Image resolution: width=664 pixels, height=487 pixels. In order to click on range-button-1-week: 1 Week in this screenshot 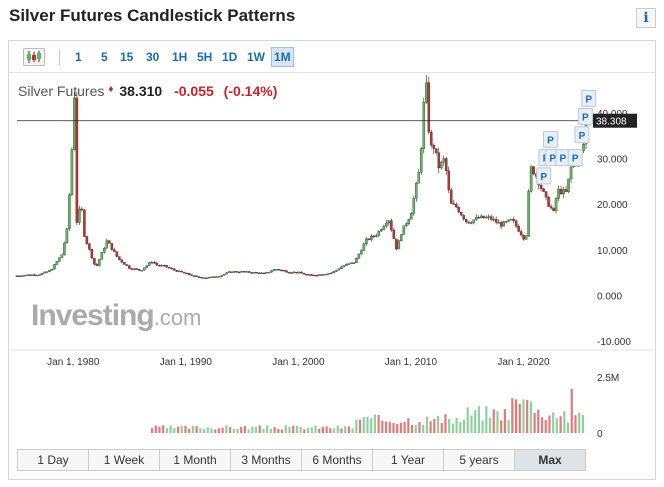, I will do `click(124, 460)`.